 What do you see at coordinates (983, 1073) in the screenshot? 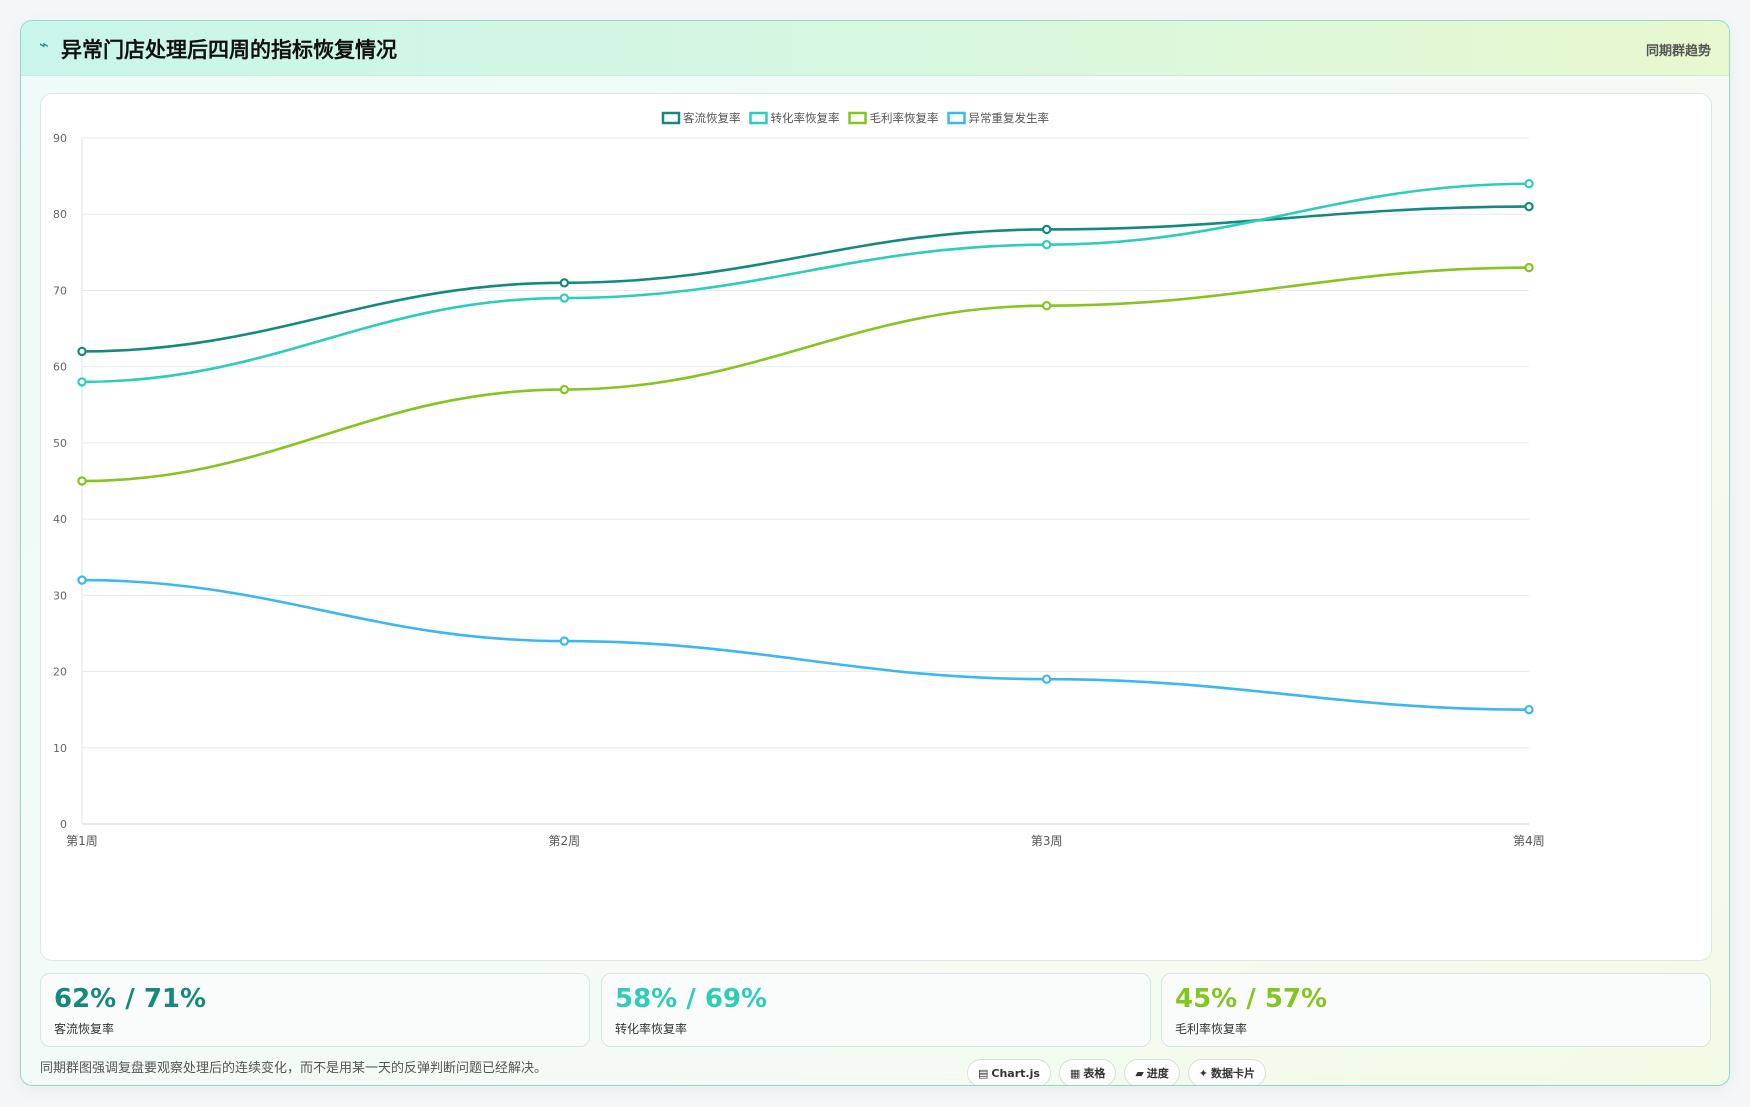
I see `chart-icon: ▤` at bounding box center [983, 1073].